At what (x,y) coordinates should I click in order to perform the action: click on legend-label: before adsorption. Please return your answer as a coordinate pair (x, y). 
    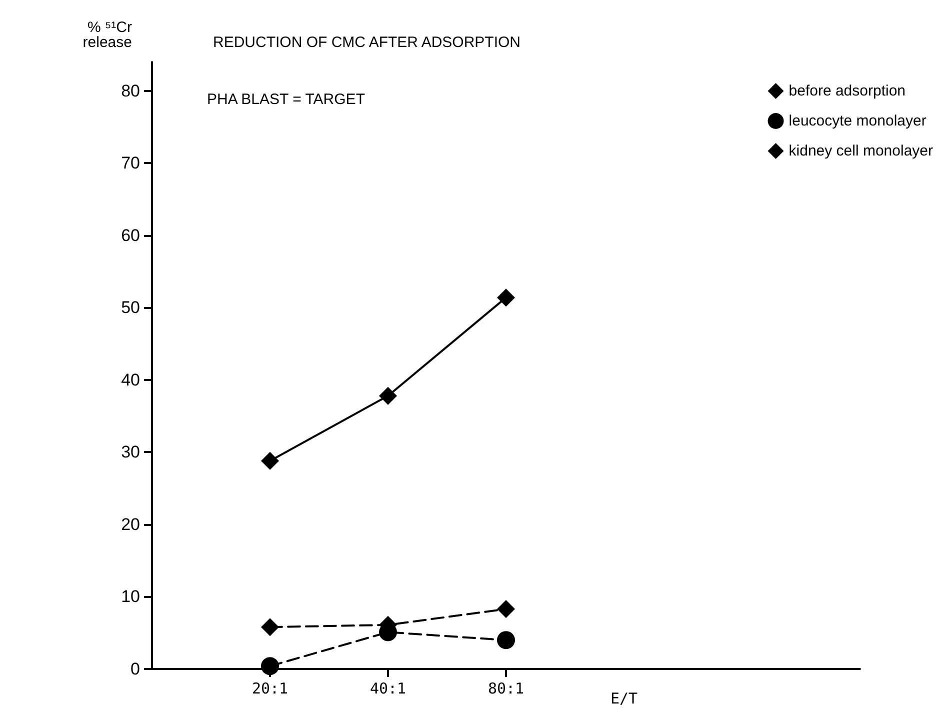
    Looking at the image, I should click on (847, 91).